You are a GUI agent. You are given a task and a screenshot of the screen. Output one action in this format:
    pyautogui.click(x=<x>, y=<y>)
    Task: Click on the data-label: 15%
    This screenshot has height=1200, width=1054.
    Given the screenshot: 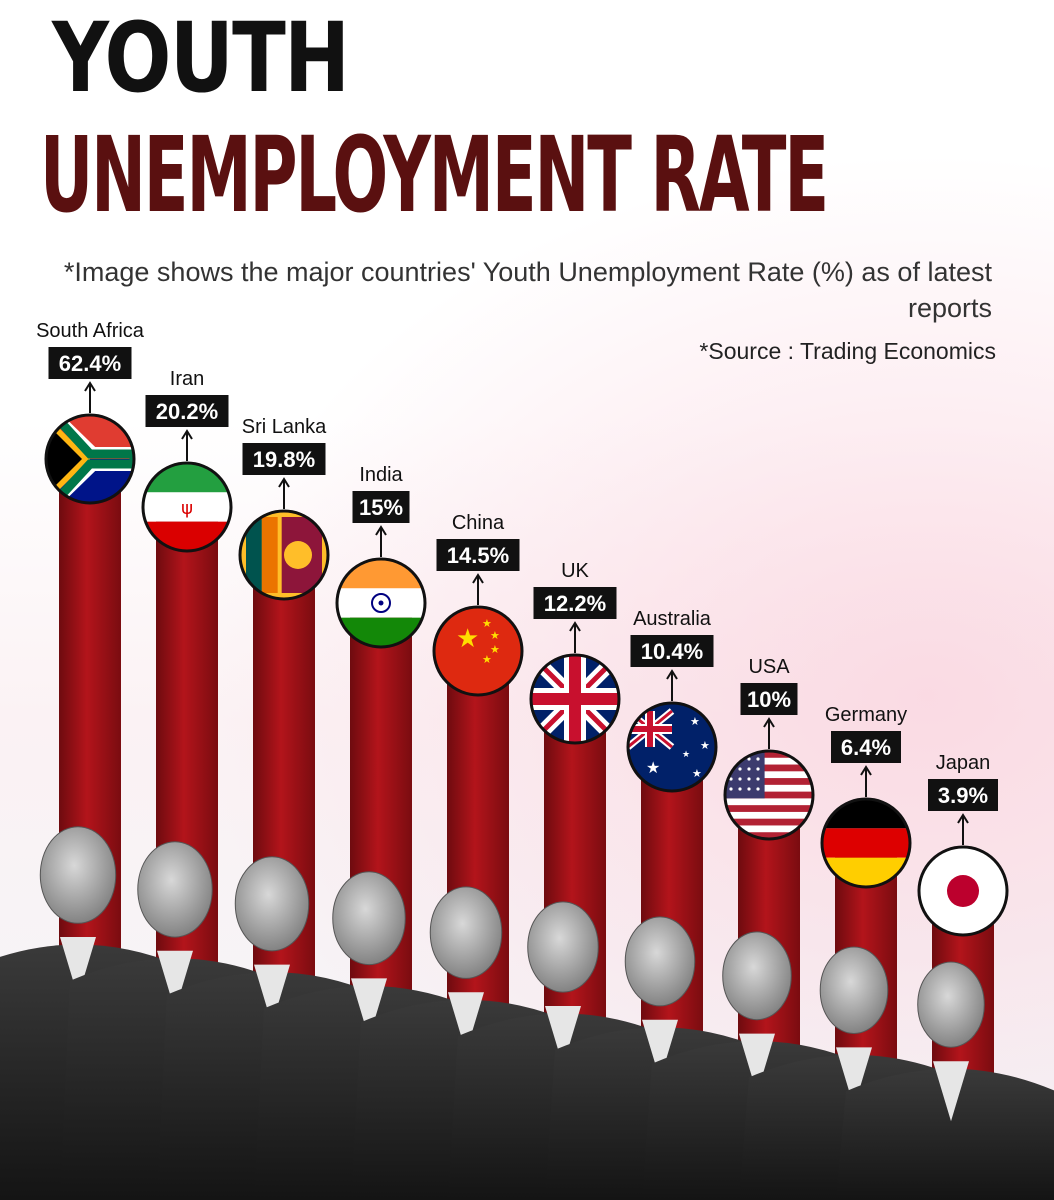 What is the action you would take?
    pyautogui.click(x=381, y=507)
    